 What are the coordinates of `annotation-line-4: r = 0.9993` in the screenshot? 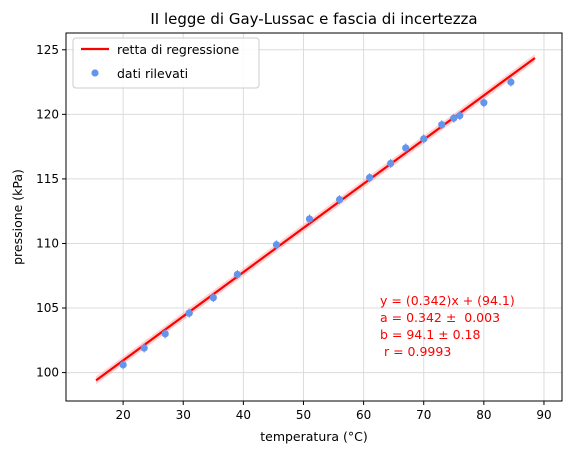 It's located at (415, 351).